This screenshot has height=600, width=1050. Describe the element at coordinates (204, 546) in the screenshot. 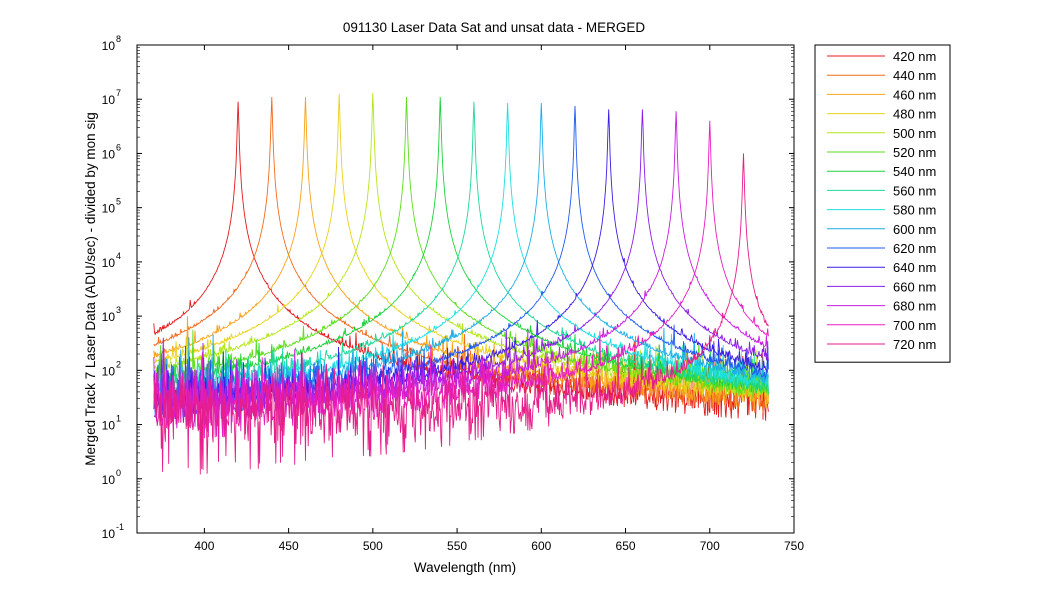

I see `x-tick-label: 400` at that location.